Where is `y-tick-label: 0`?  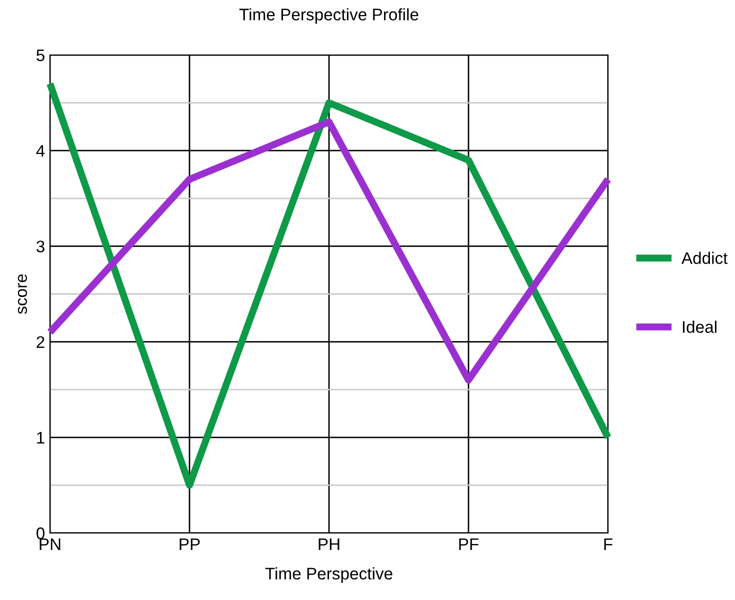
y-tick-label: 0 is located at coordinates (40, 533).